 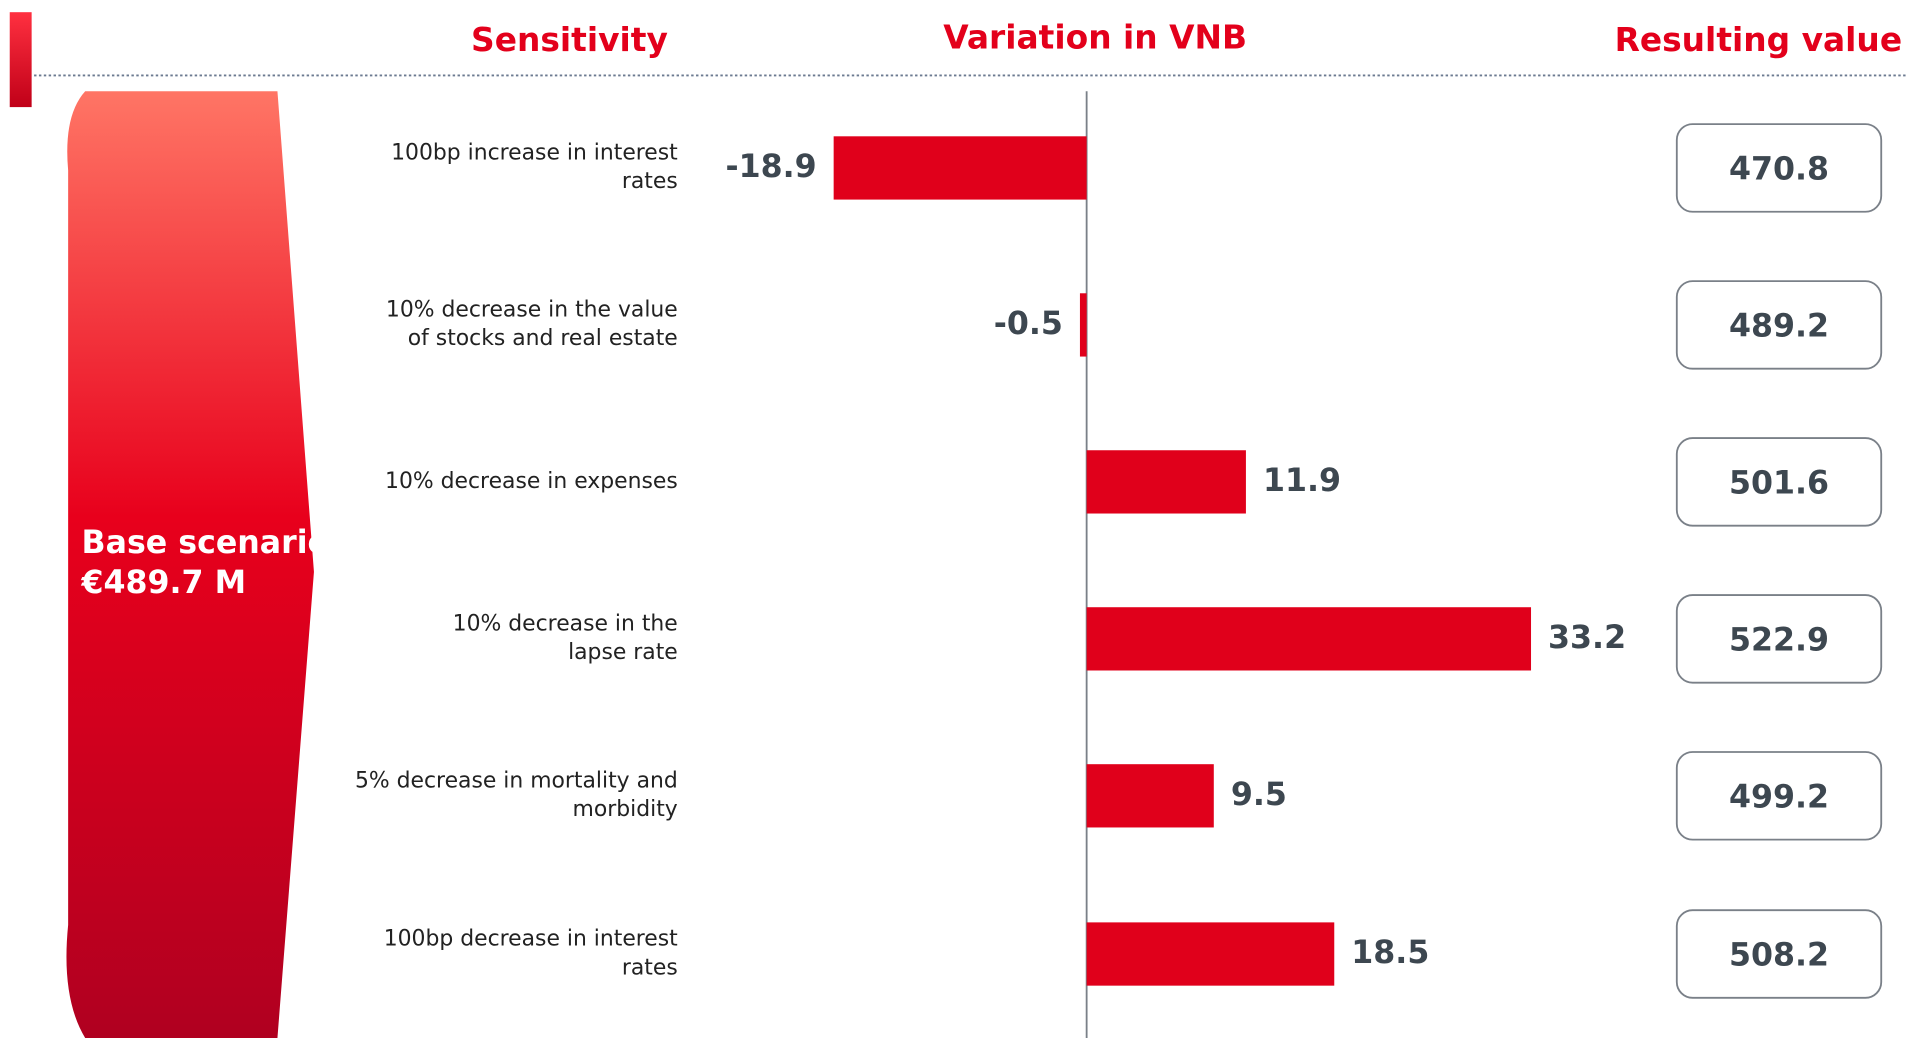 I want to click on value-label: -0.5, so click(x=1028, y=324).